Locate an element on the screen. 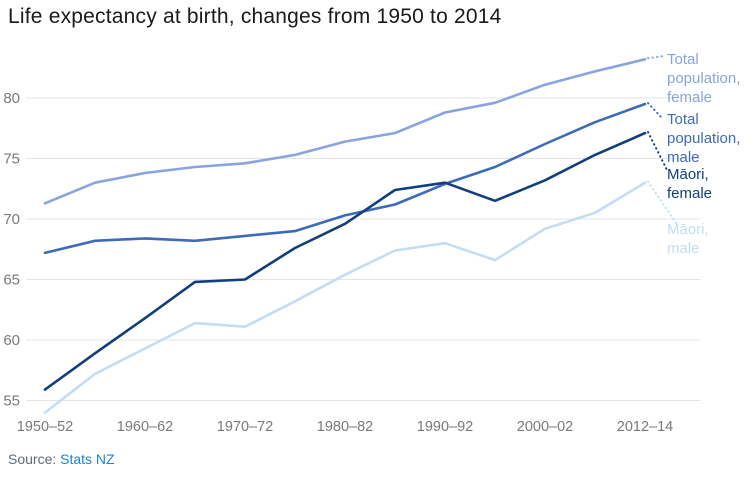 The height and width of the screenshot is (498, 754). y-tick-label-70: 70 is located at coordinates (11, 219).